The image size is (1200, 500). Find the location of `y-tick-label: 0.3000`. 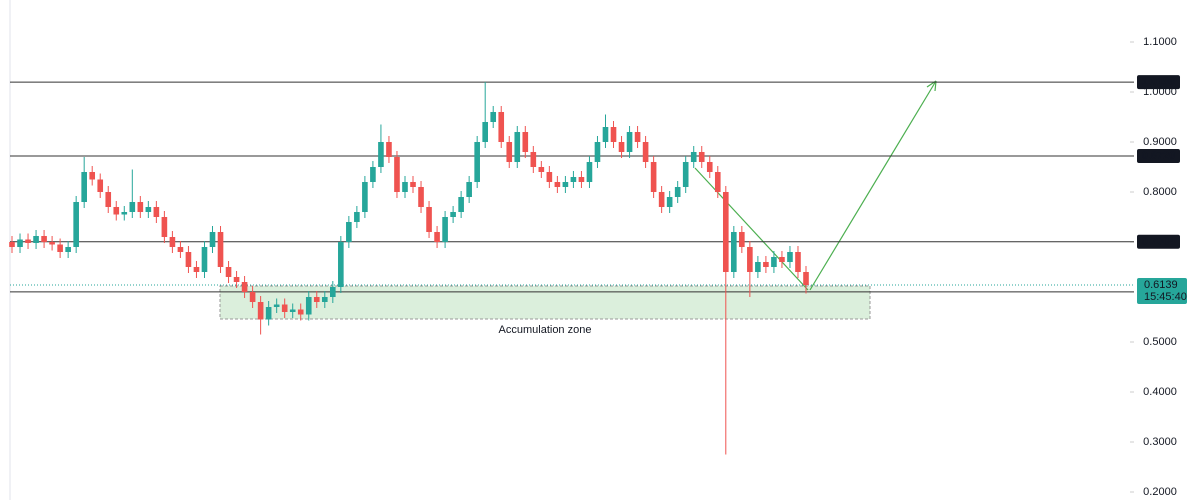

y-tick-label: 0.3000 is located at coordinates (1160, 442).